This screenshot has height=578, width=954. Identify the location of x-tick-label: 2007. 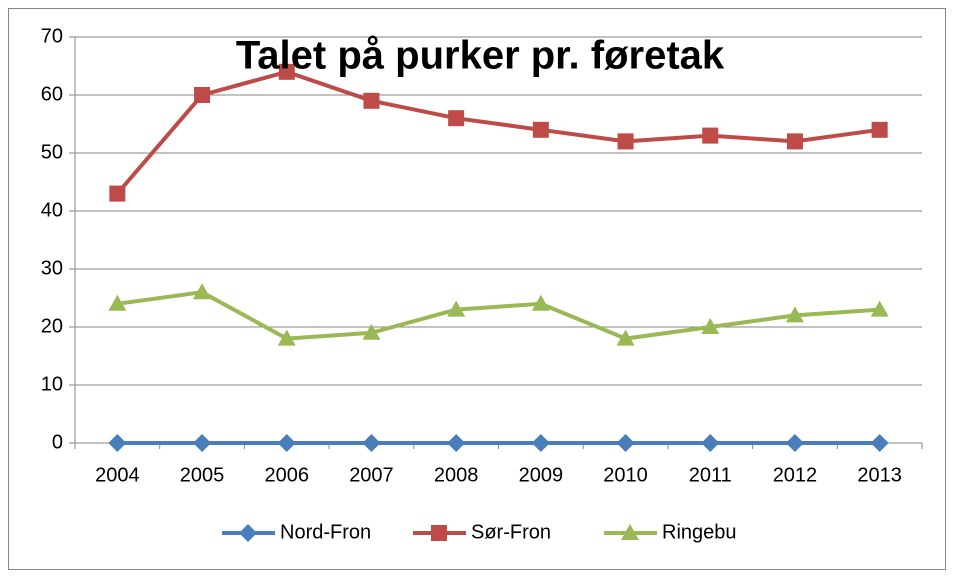
(371, 475).